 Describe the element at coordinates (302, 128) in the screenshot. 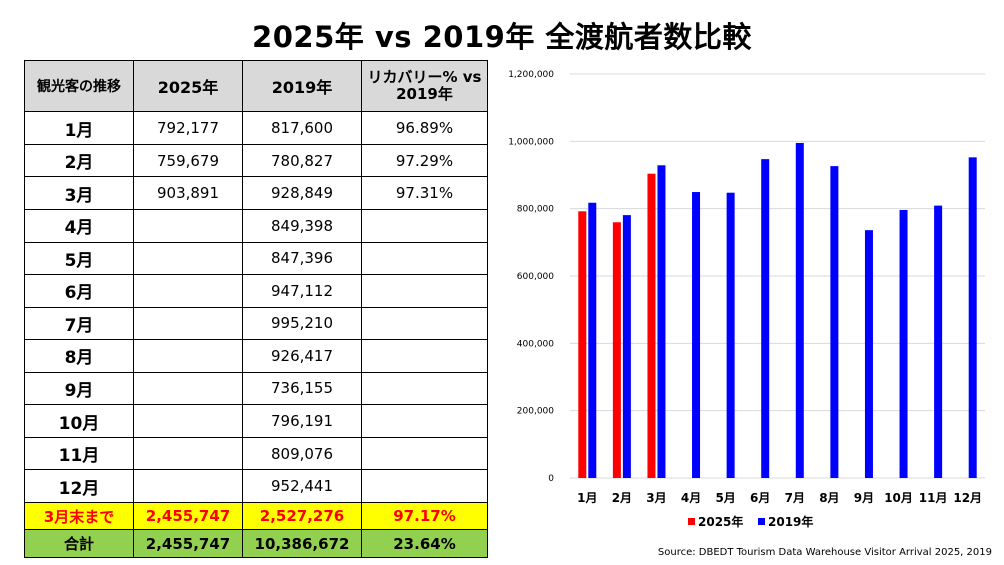

I see `value-2019-cell: 817,600` at that location.